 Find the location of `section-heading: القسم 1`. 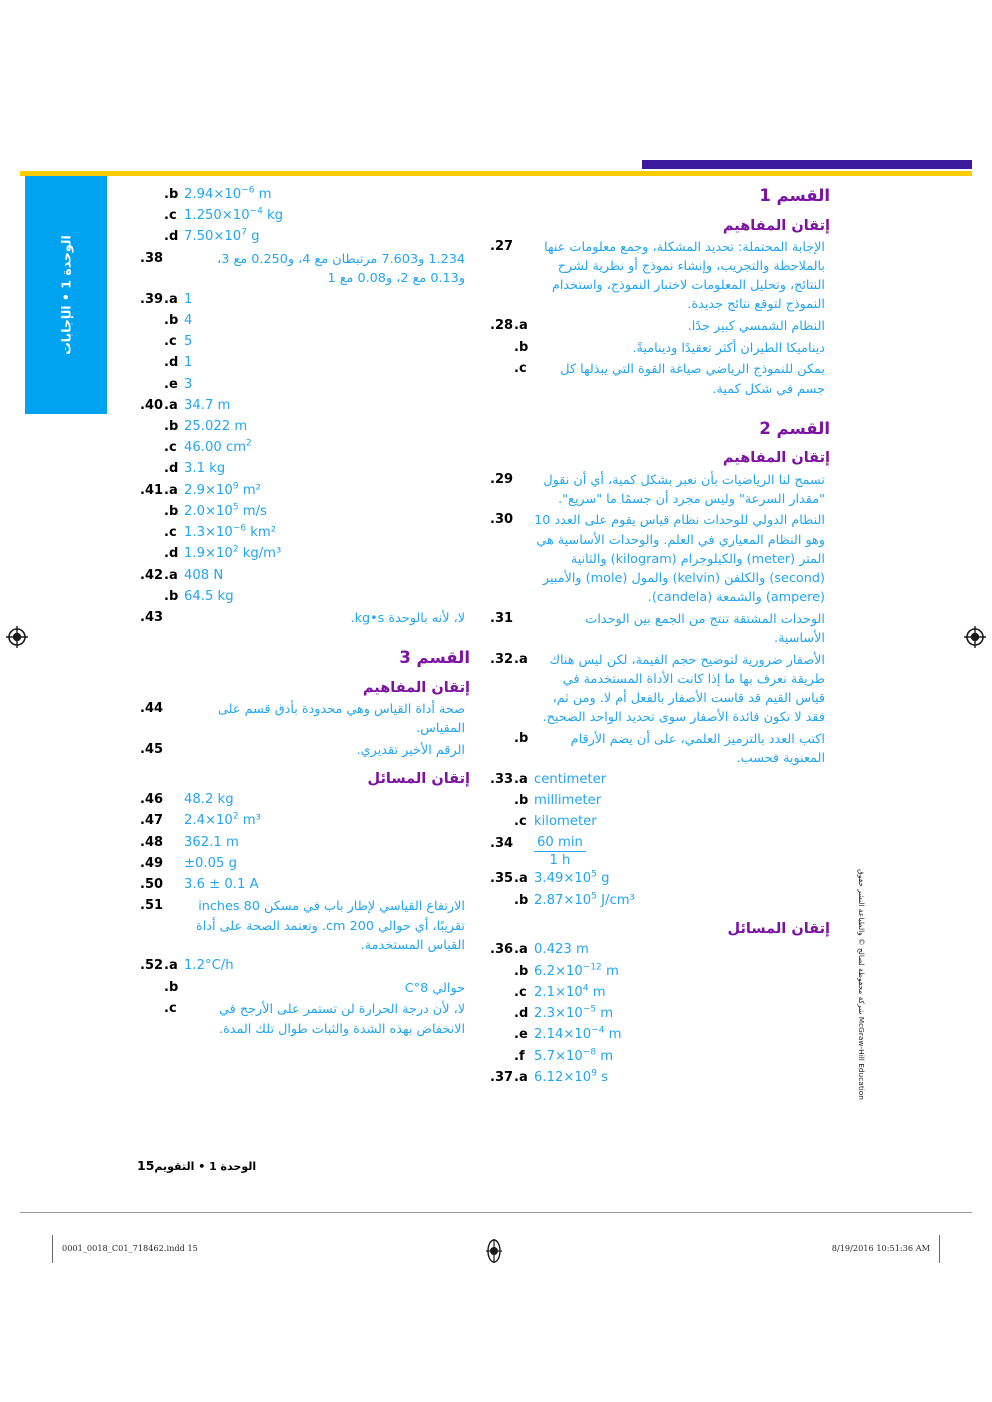

section-heading: القسم 1 is located at coordinates (794, 195).